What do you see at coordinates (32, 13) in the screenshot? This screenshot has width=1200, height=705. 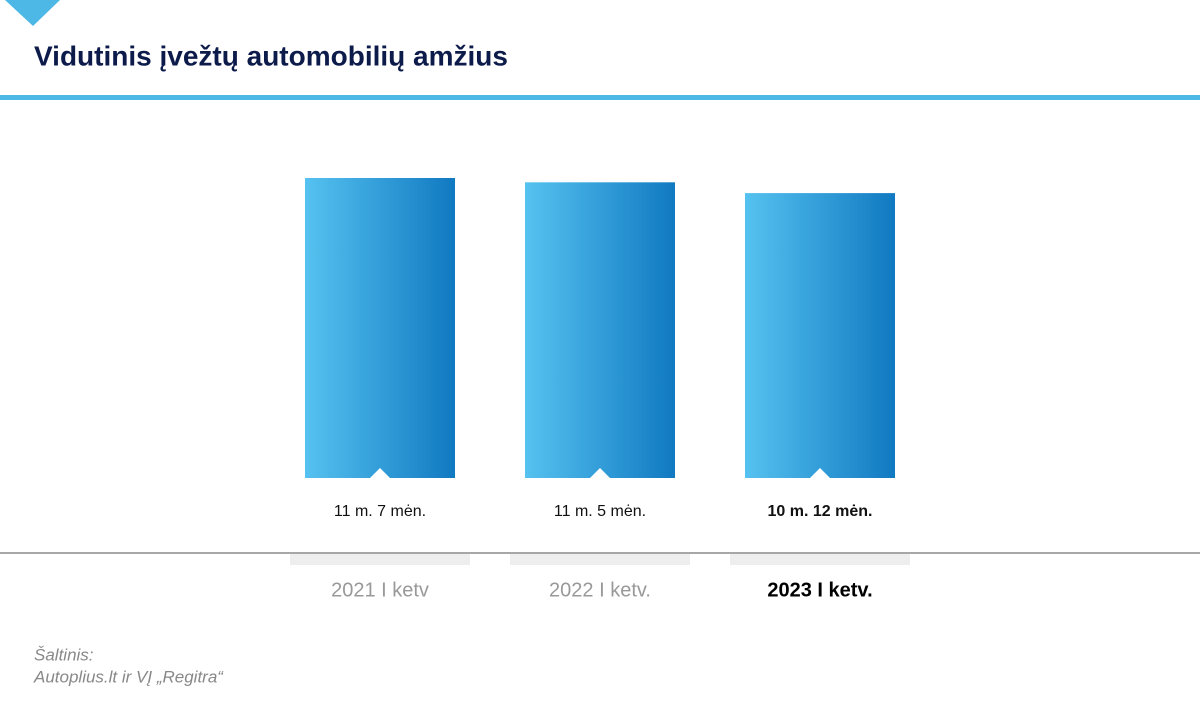 I see `corner-marker` at bounding box center [32, 13].